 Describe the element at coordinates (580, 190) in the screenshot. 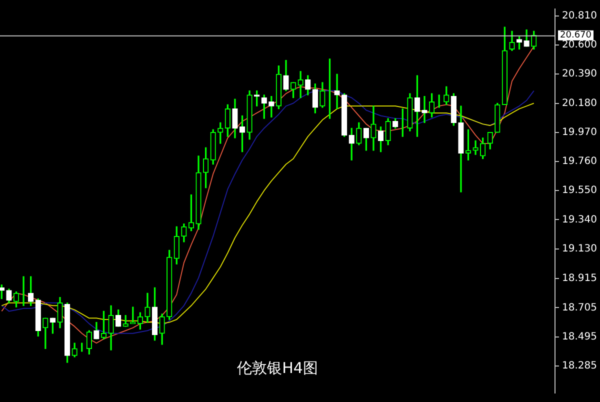

I see `y-tick-label: 19.550` at that location.